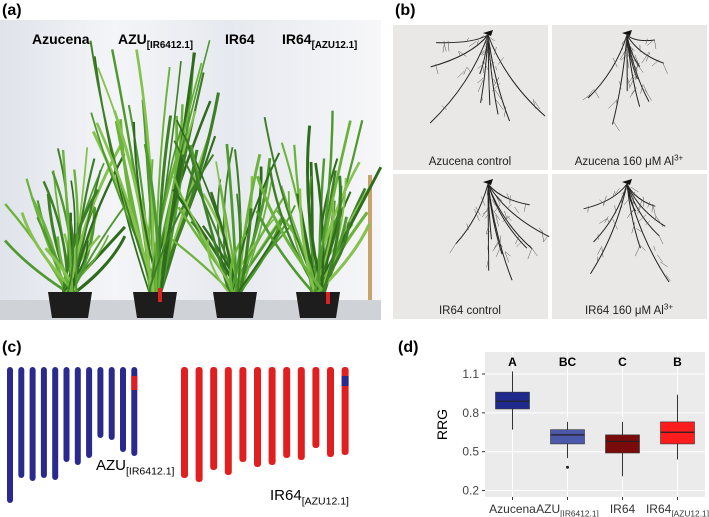 The image size is (709, 517). Describe the element at coordinates (111, 465) in the screenshot. I see `label-text: AZU` at that location.